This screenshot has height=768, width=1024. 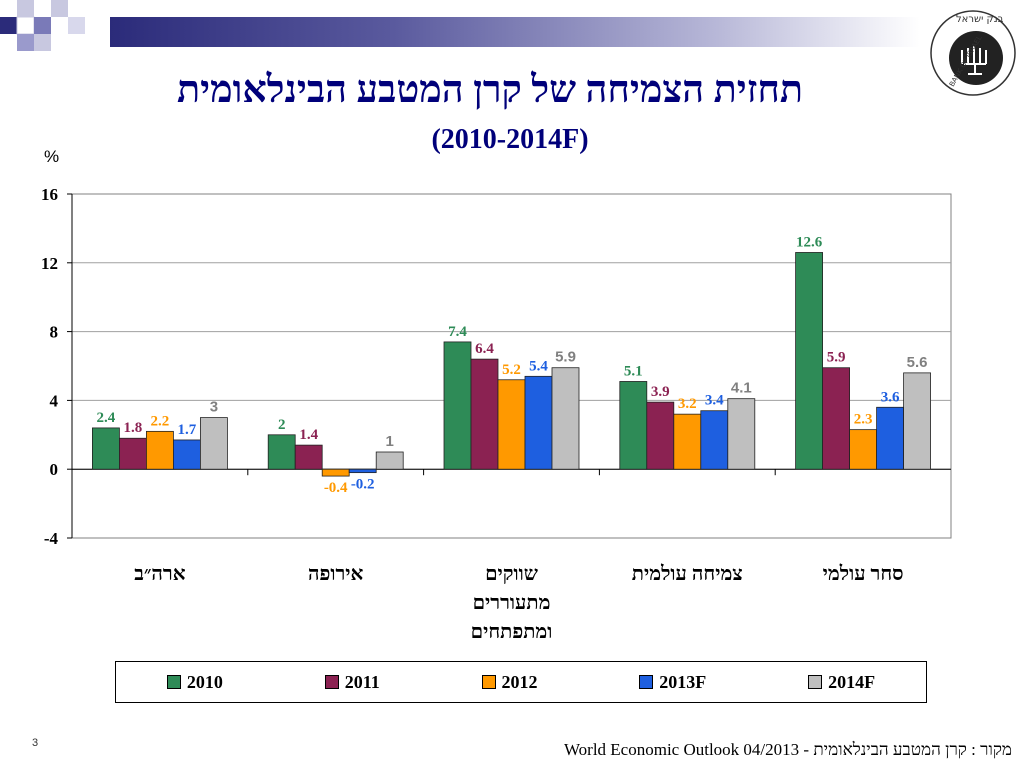 I want to click on category-label-3: צמיחה עולמית, so click(x=687, y=574).